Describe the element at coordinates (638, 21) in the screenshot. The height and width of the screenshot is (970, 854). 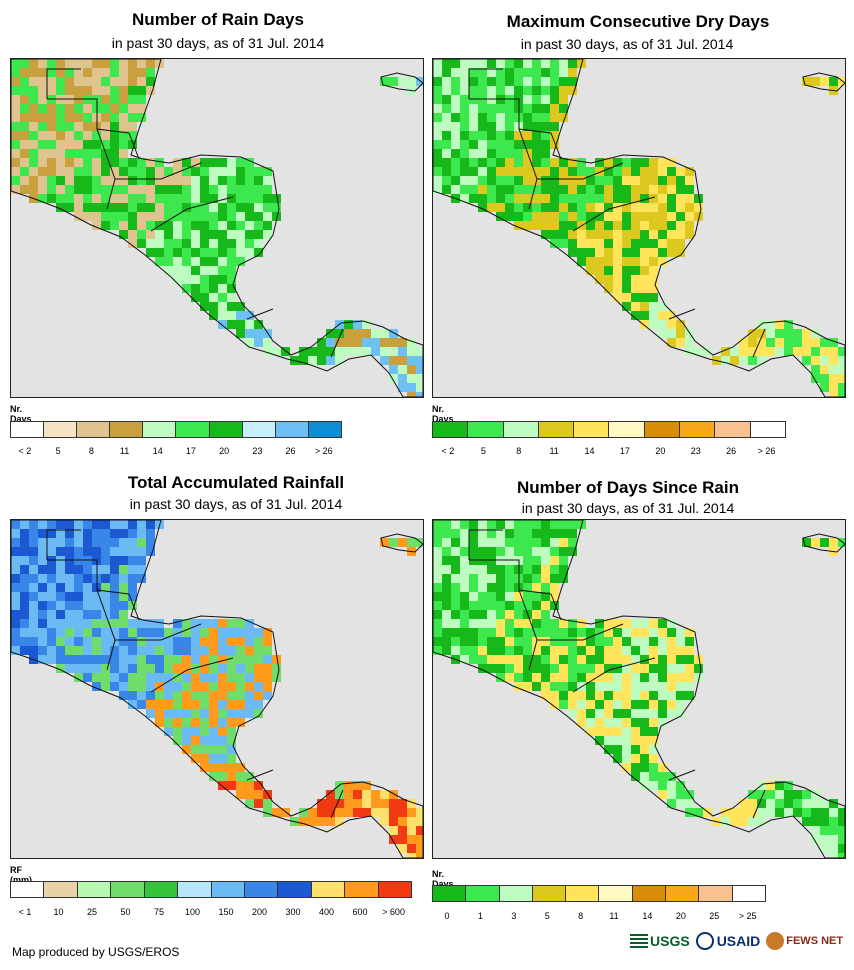
I see `panel-title: Maximum Consecutive Dry Days` at that location.